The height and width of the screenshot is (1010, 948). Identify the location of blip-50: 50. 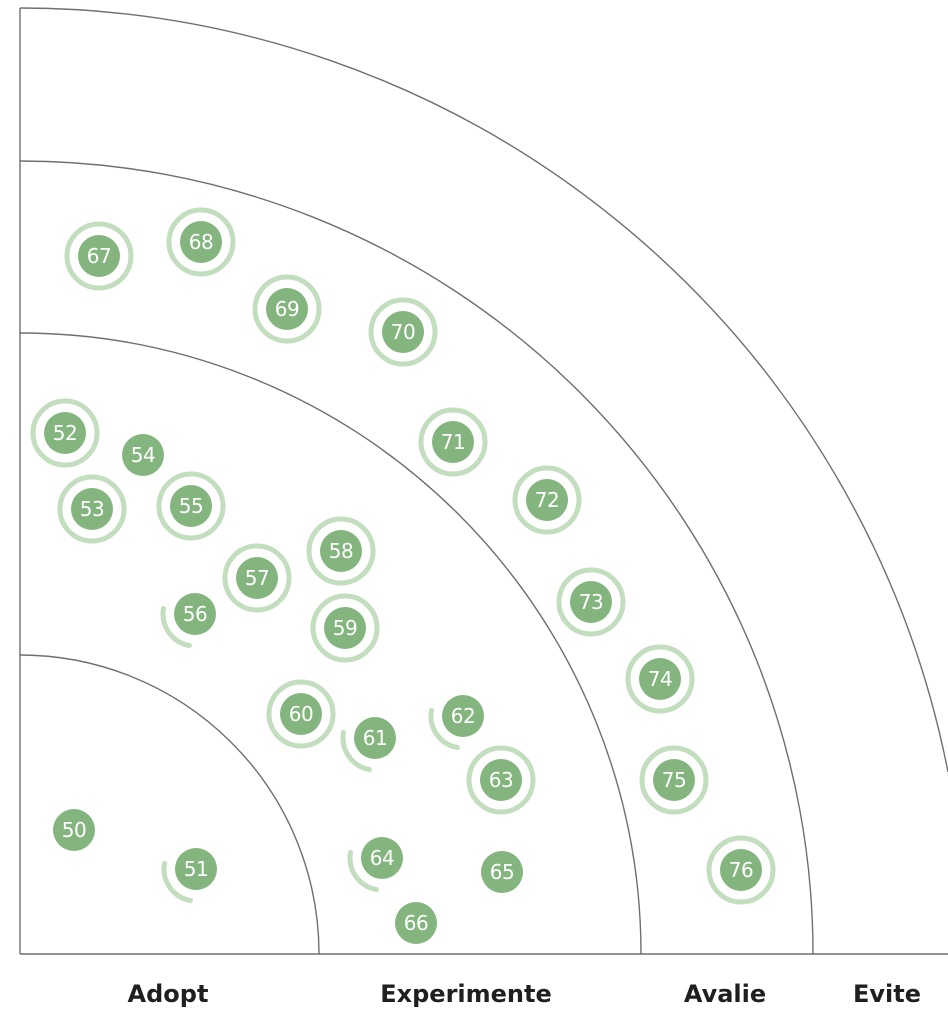
(74, 830).